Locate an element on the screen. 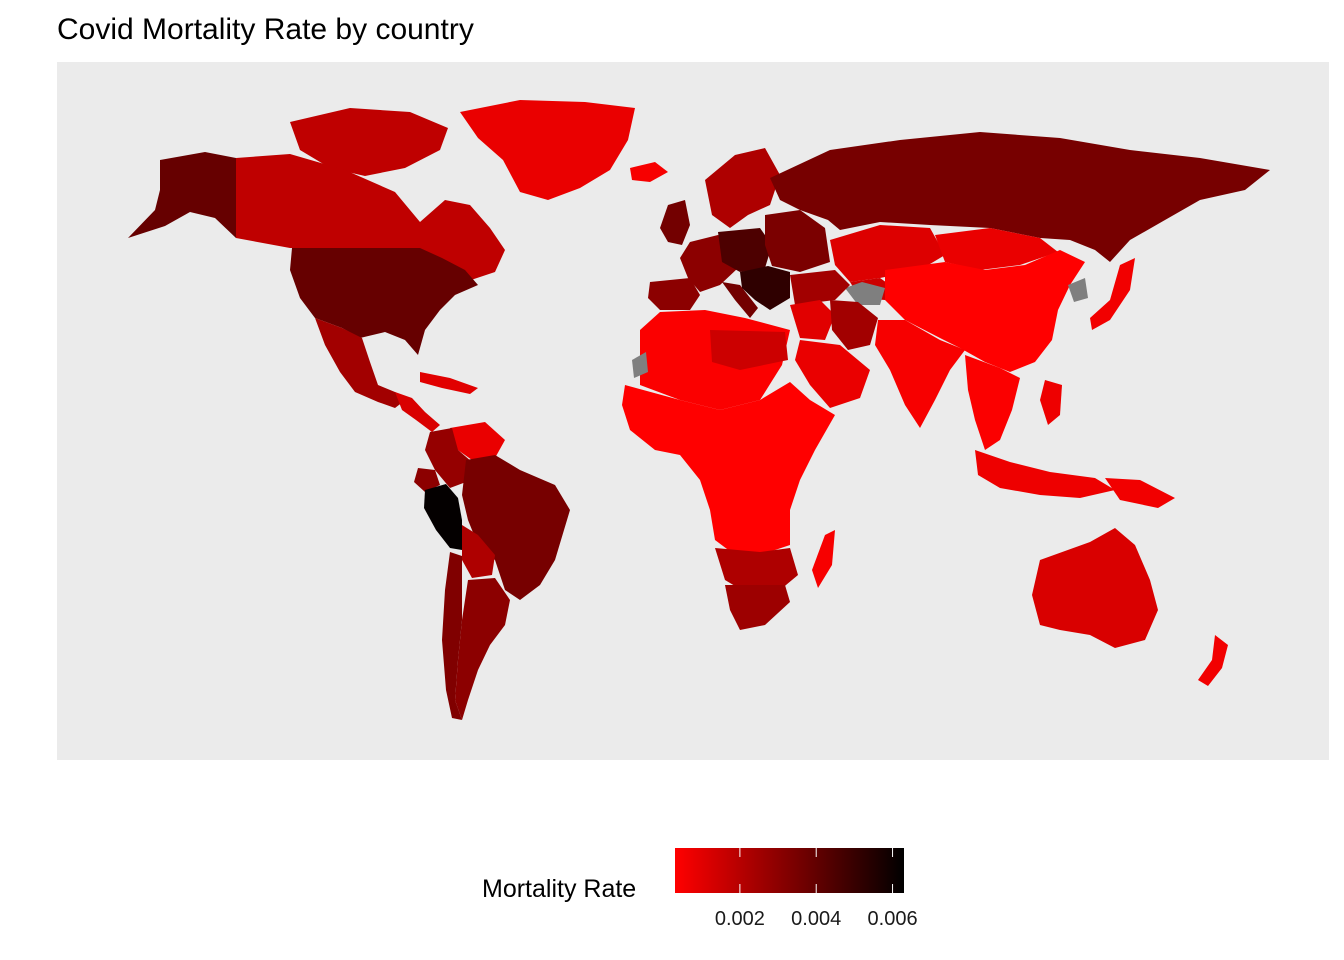  region-central-europe is located at coordinates (745, 250).